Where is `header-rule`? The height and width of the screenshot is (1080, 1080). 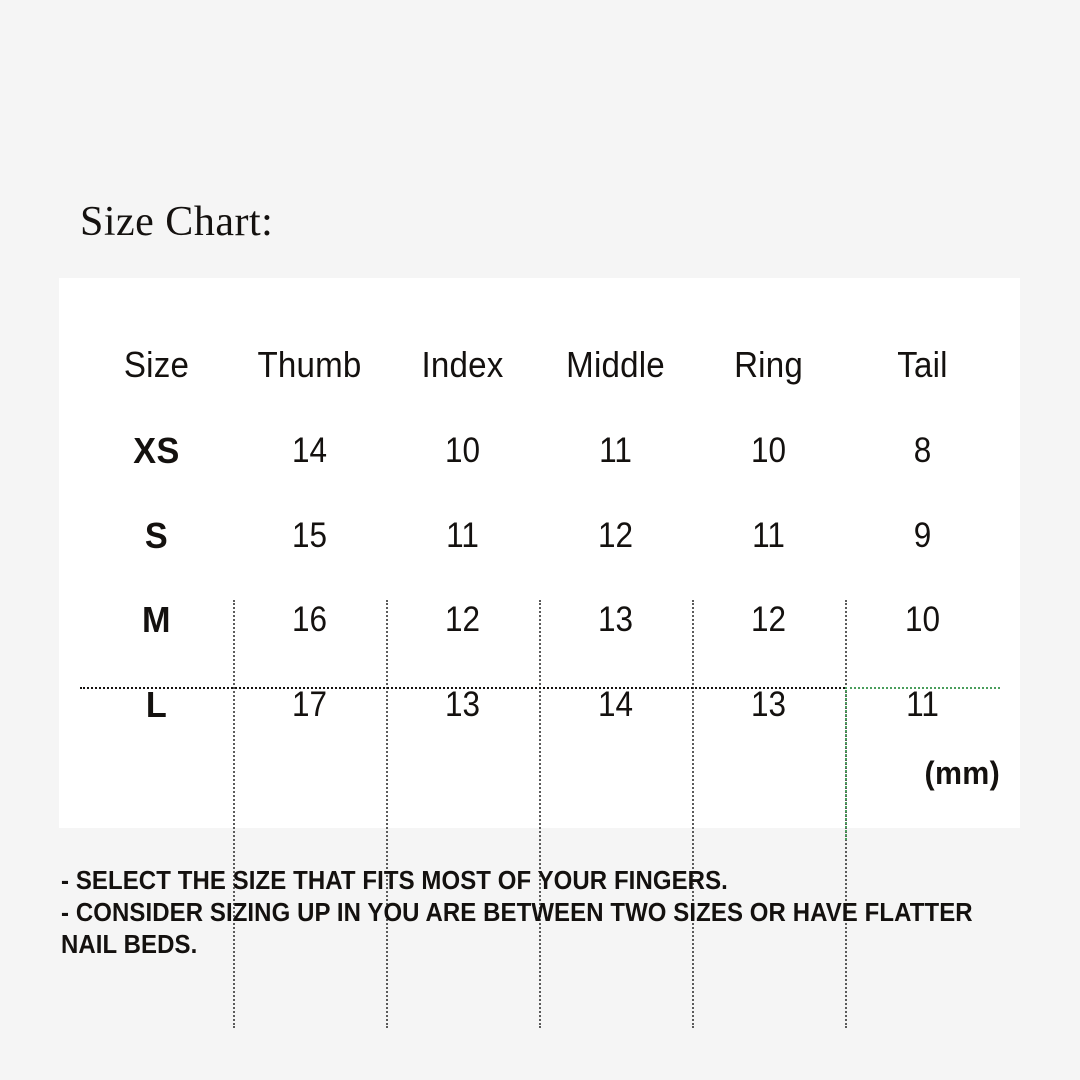 header-rule is located at coordinates (462, 688).